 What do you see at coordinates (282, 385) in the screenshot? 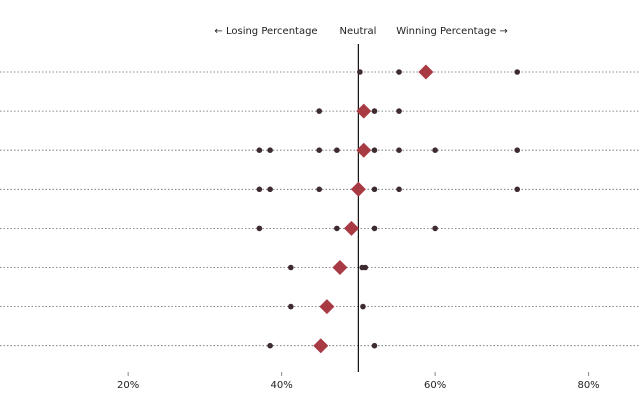
I see `x-tick-label: 40%` at bounding box center [282, 385].